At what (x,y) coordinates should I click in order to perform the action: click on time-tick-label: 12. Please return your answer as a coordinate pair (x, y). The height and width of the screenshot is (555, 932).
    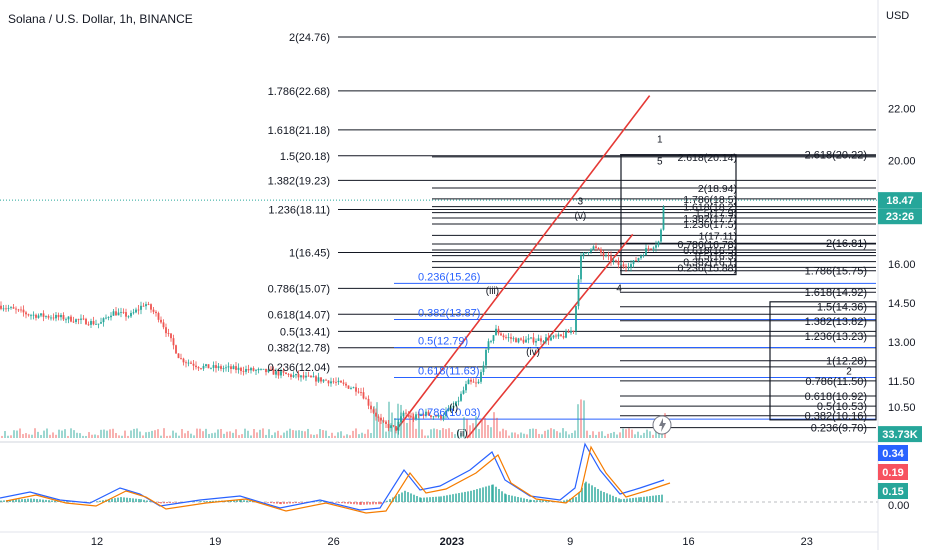
    Looking at the image, I should click on (97, 542).